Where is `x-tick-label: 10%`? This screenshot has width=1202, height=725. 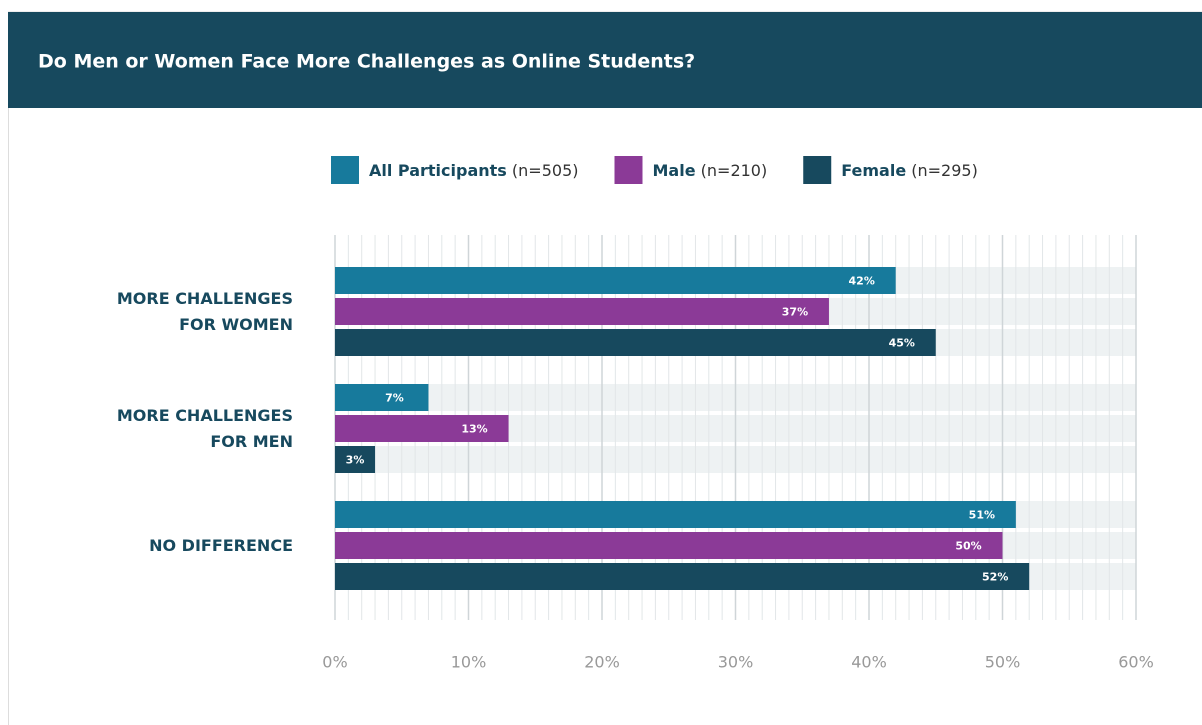
x-tick-label: 10% is located at coordinates (469, 662).